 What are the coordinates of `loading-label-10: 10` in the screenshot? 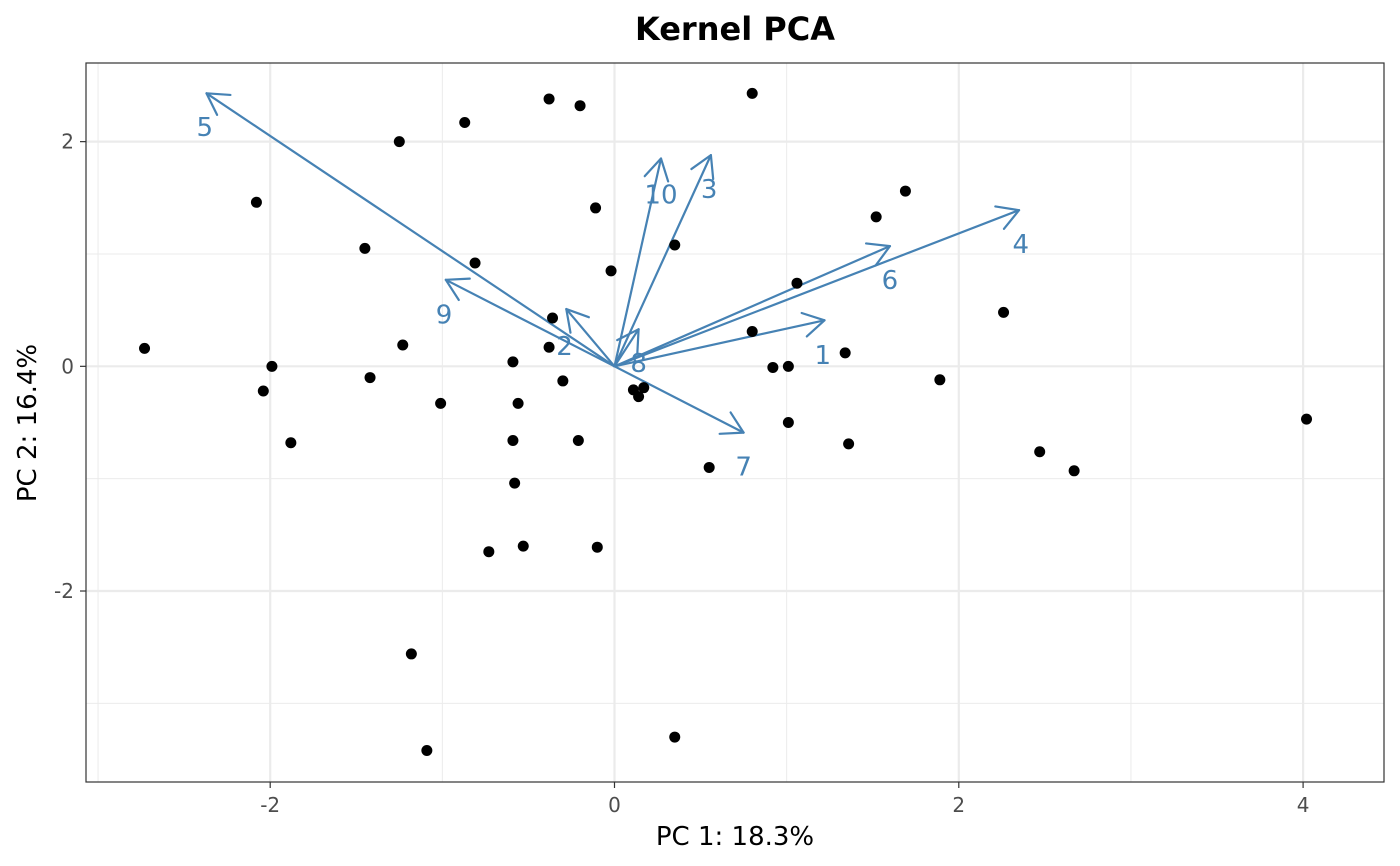 It's located at (660, 195).